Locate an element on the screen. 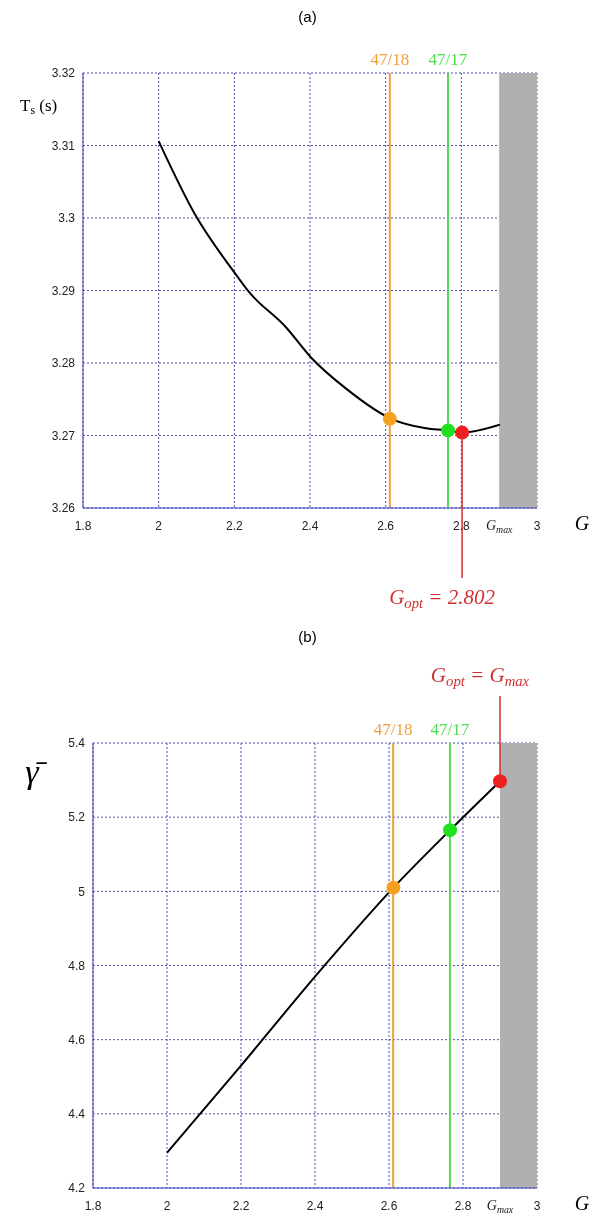 The width and height of the screenshot is (615, 1225). chart-title: (b) is located at coordinates (307, 637).